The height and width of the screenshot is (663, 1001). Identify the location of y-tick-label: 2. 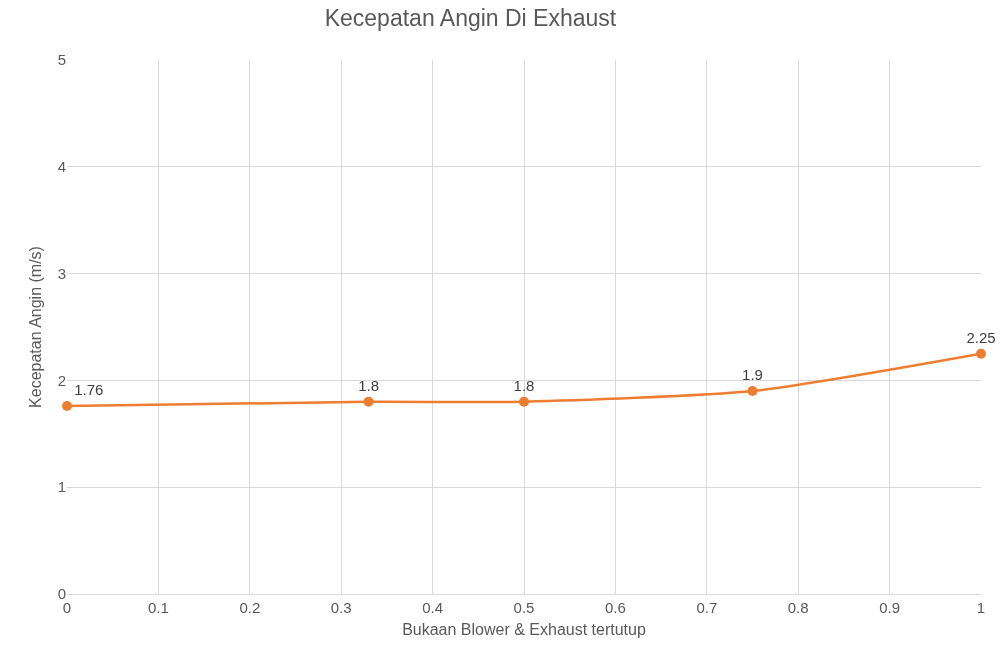
(61, 380).